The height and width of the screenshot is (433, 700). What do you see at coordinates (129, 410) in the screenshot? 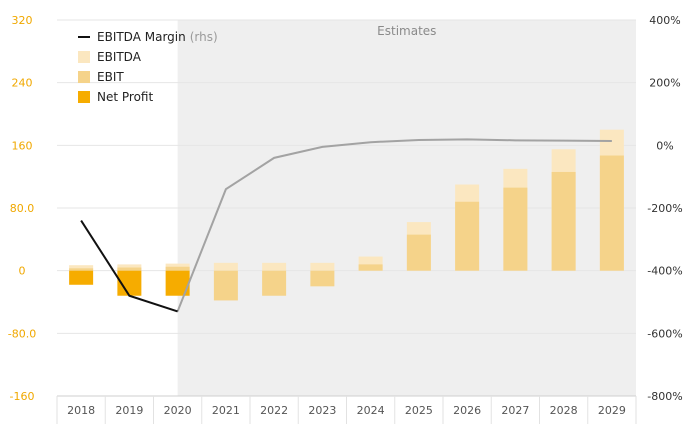
I see `x-tick-label: 2019` at bounding box center [129, 410].